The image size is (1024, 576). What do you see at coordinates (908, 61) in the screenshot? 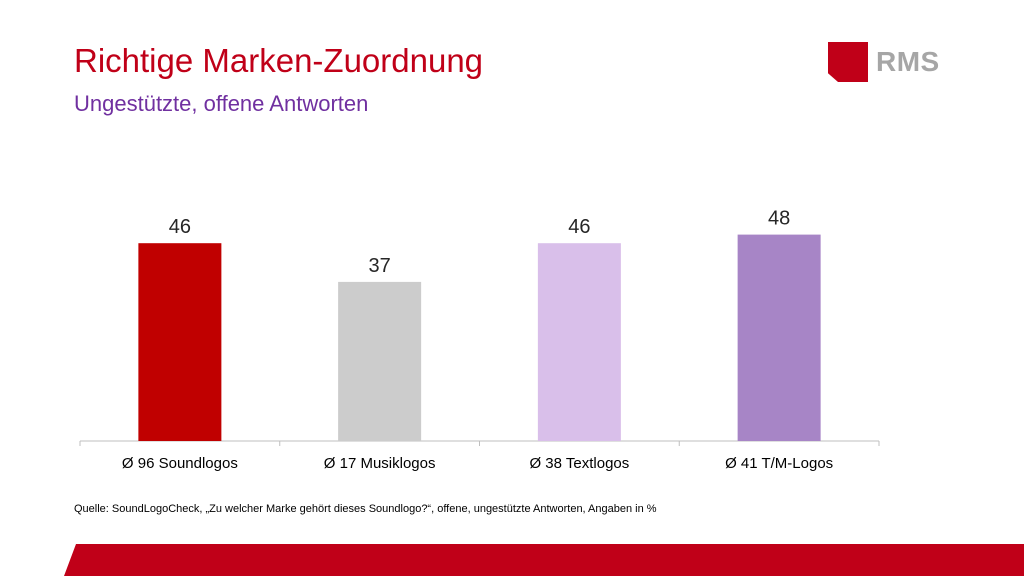
I see `logo-text: RMS` at bounding box center [908, 61].